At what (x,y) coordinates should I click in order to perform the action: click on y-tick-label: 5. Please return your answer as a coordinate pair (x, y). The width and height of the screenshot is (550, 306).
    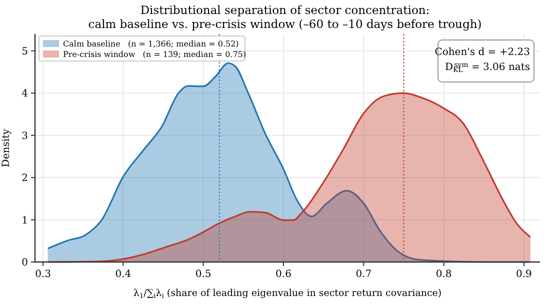
    Looking at the image, I should click on (25, 52).